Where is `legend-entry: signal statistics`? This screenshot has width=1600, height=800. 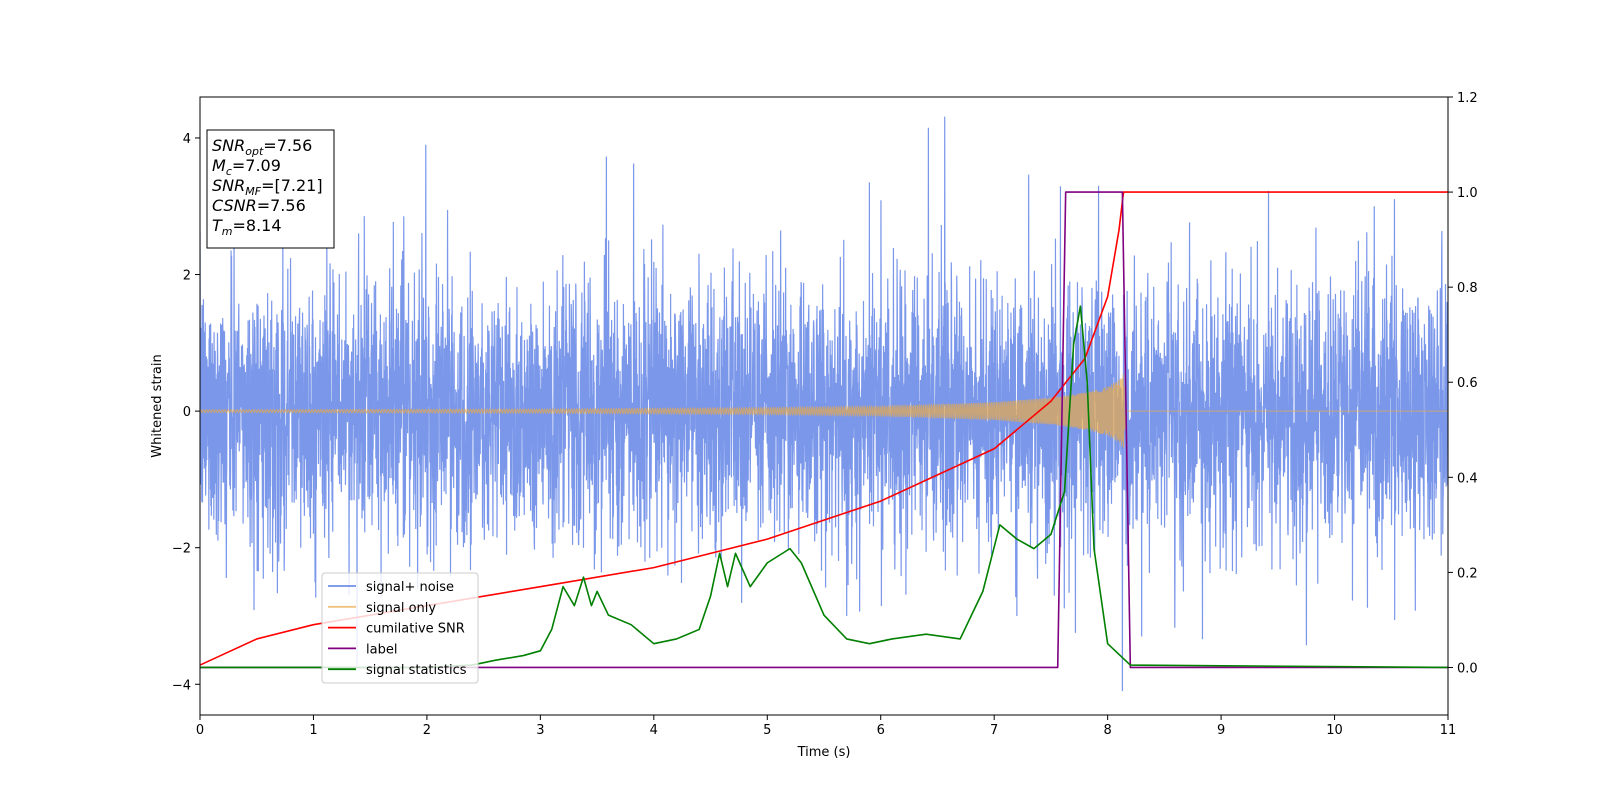 legend-entry: signal statistics is located at coordinates (397, 670).